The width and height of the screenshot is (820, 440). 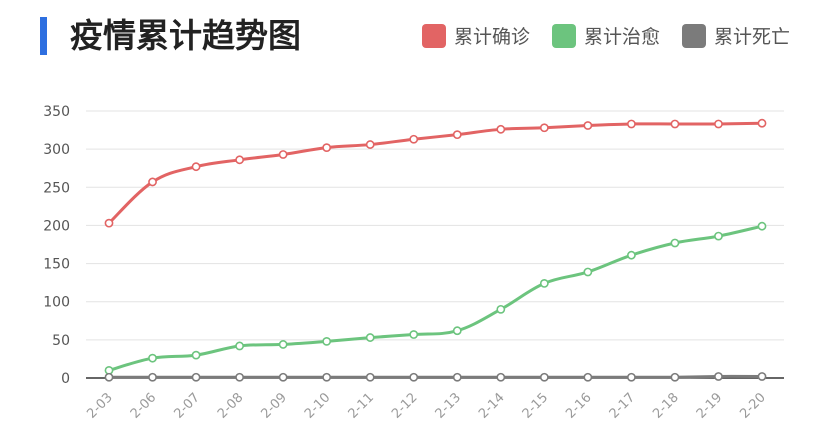 What do you see at coordinates (273, 405) in the screenshot?
I see `x-tick-label: 2-09` at bounding box center [273, 405].